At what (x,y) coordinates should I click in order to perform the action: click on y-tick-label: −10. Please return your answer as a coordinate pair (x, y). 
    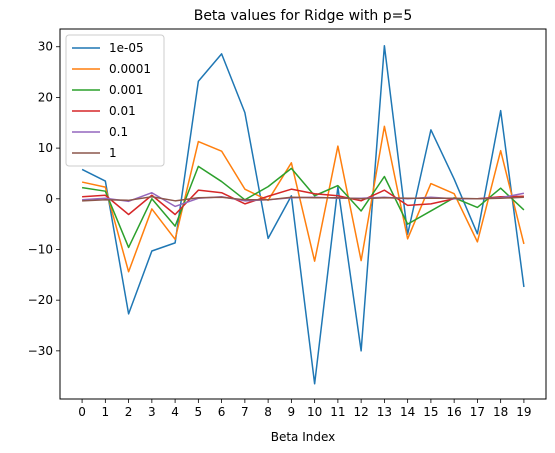
    Looking at the image, I should click on (40, 249).